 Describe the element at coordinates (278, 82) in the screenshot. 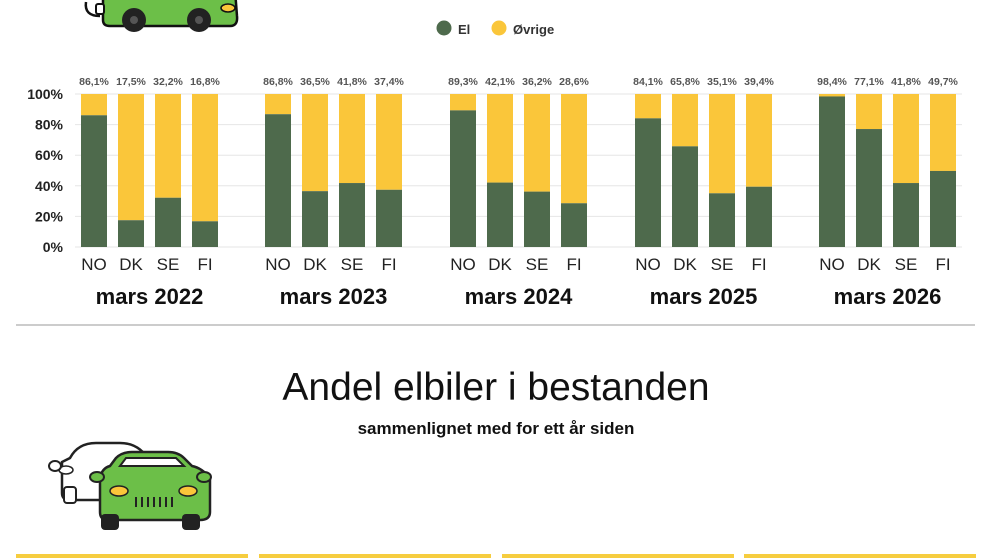

I see `bar-value-label: 86,8%` at that location.